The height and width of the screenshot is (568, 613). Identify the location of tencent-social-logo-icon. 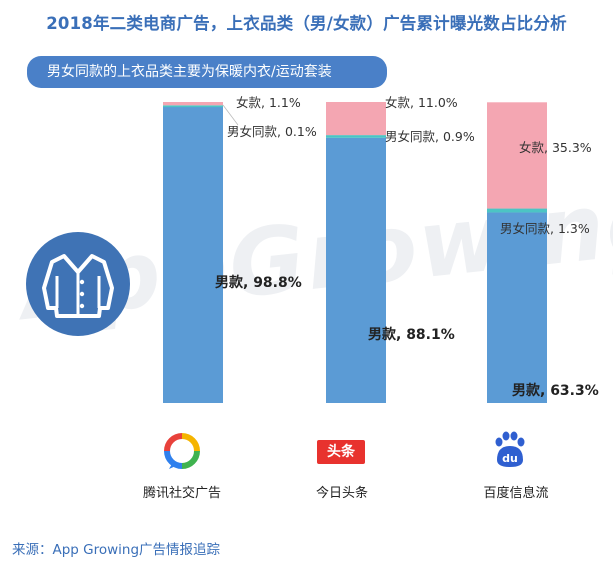
(182, 453).